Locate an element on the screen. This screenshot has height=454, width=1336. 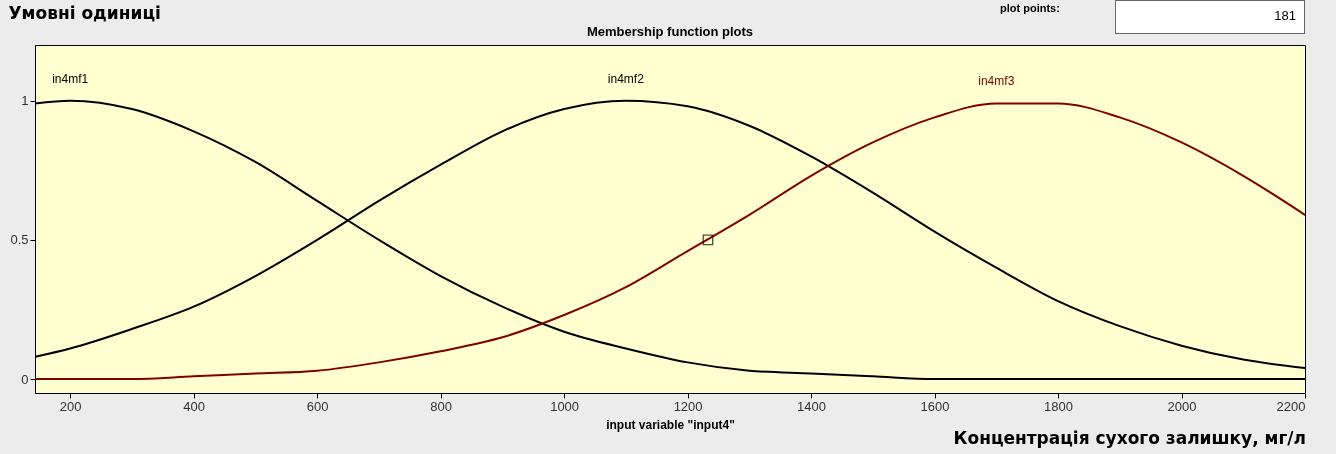
series-label: in4mf3 is located at coordinates (996, 81).